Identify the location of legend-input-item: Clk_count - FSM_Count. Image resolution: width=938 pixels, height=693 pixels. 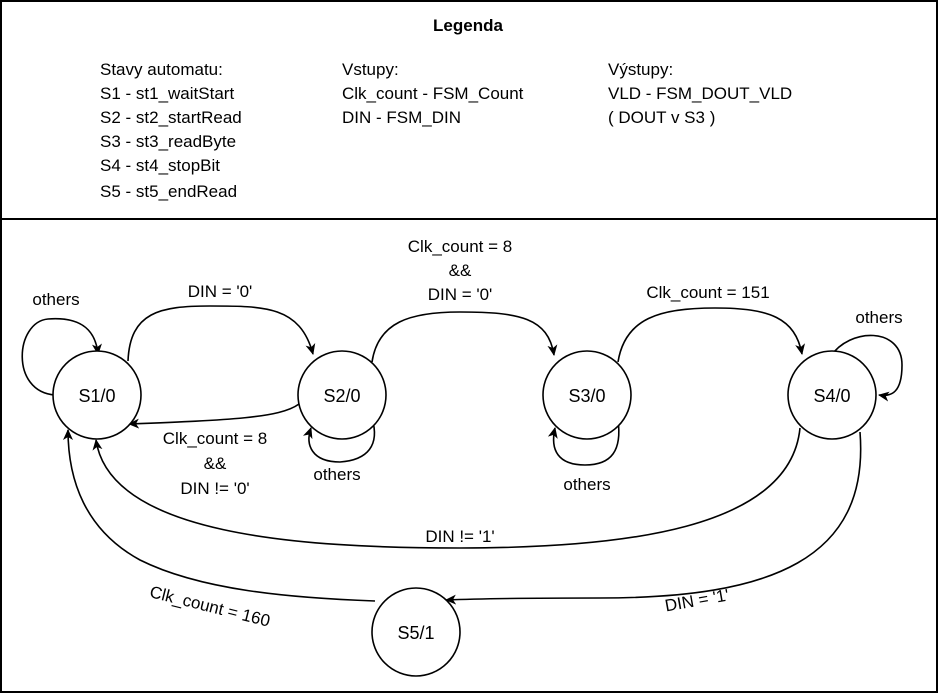
(433, 93).